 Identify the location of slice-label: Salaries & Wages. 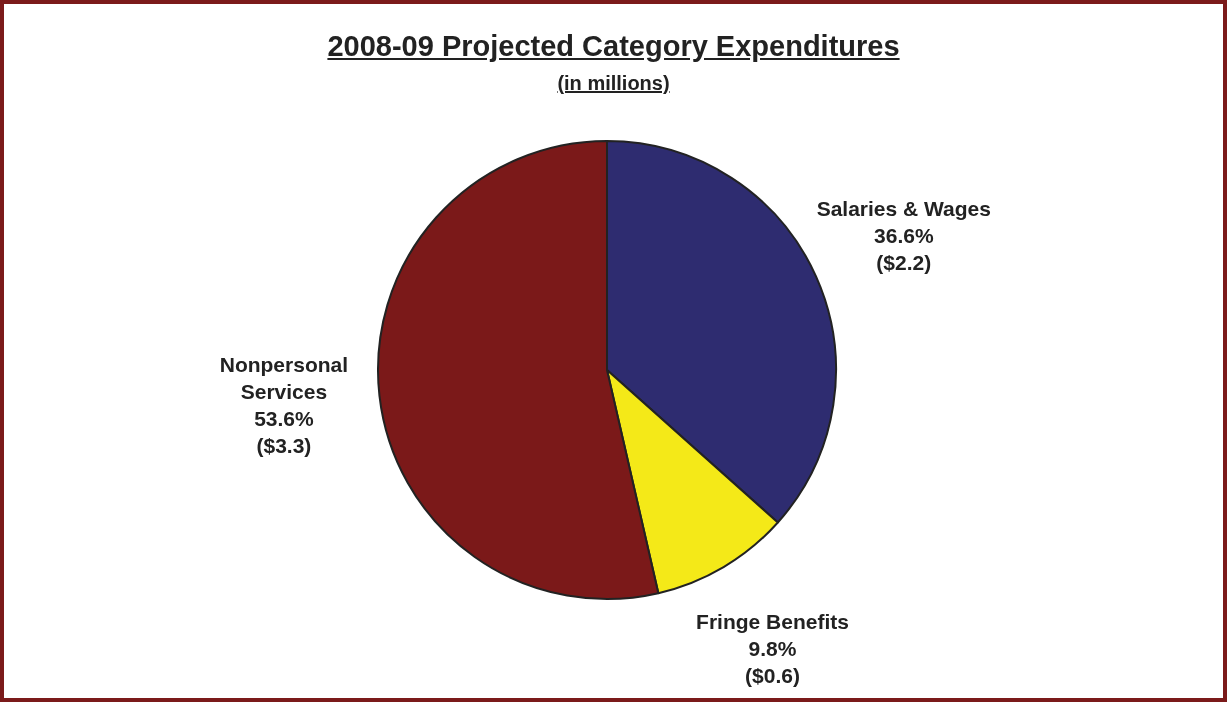
(903, 208).